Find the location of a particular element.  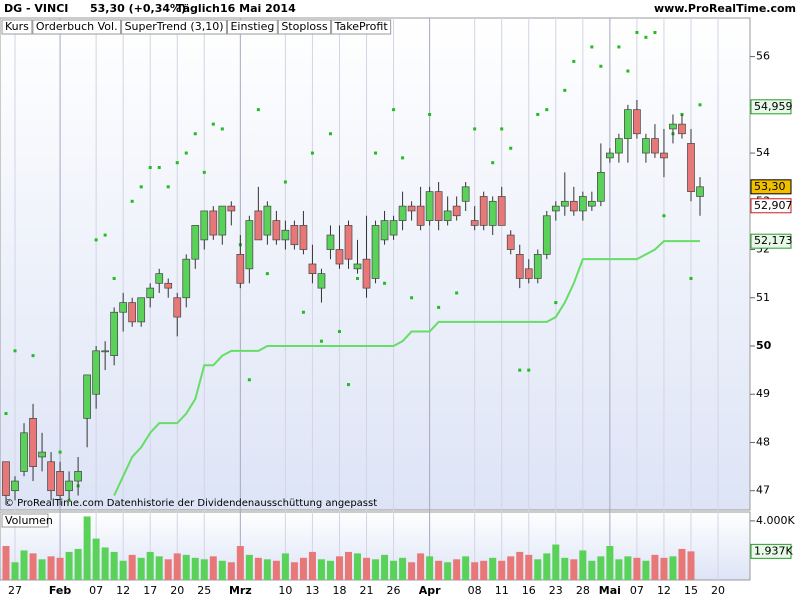

x-tick-label: 20 is located at coordinates (718, 590).